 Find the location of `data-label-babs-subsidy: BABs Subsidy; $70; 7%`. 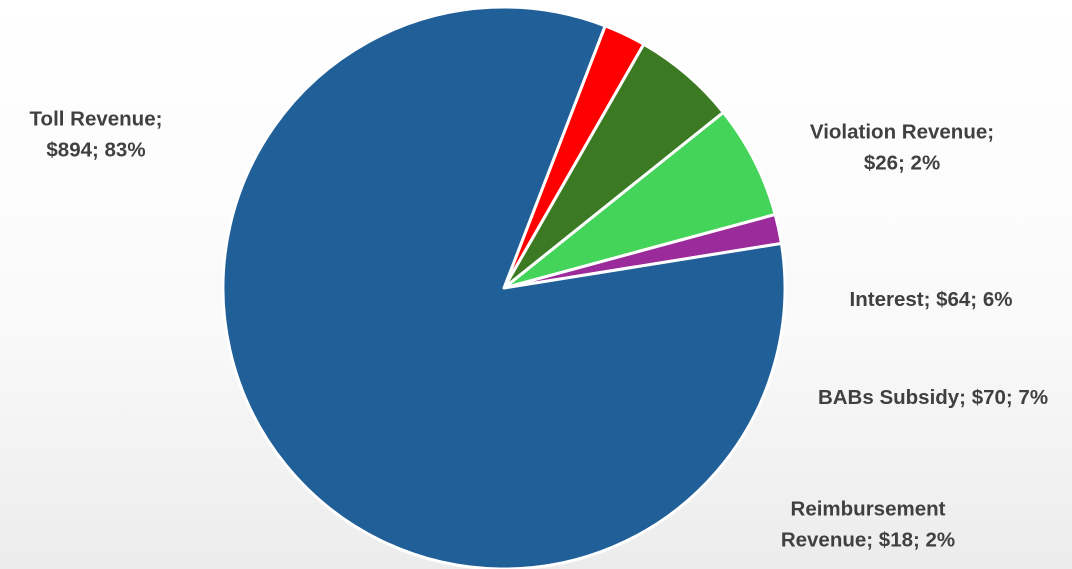

data-label-babs-subsidy: BABs Subsidy; $70; 7% is located at coordinates (933, 397).